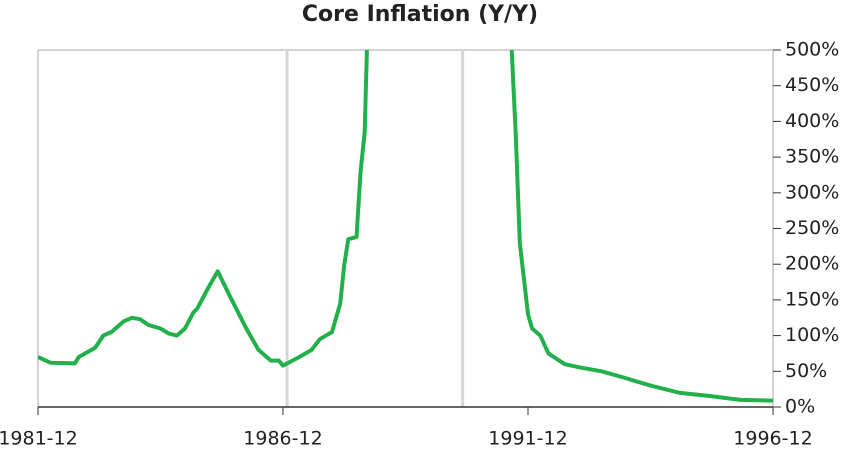 Image resolution: width=865 pixels, height=449 pixels. I want to click on y-tick-label: 450%, so click(812, 85).